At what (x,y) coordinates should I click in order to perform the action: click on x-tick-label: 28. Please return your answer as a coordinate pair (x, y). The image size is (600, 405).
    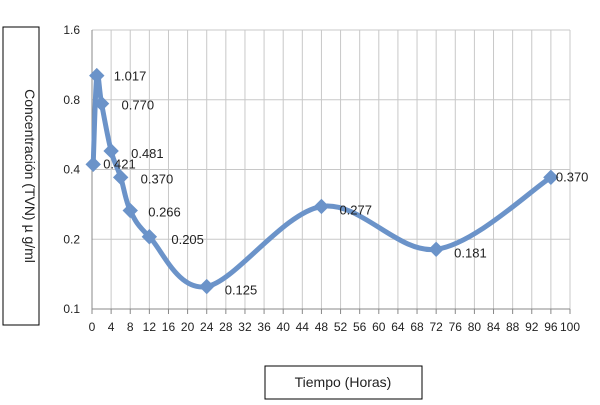
    Looking at the image, I should click on (226, 327).